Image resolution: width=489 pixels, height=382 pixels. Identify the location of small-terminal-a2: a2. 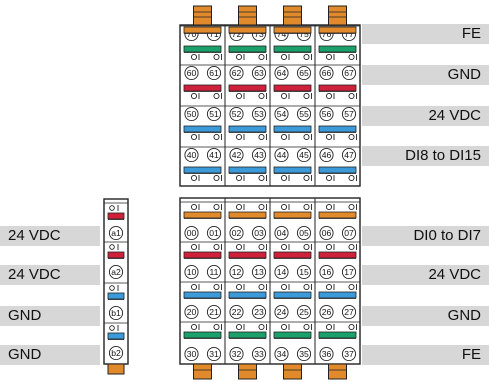
(116, 272).